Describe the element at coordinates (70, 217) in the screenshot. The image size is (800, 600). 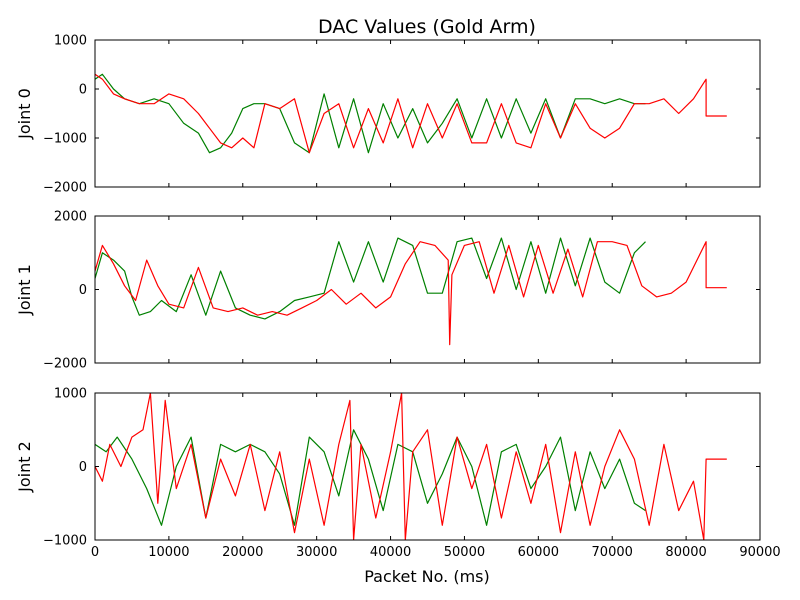
I see `y-tick-label: 2000` at that location.